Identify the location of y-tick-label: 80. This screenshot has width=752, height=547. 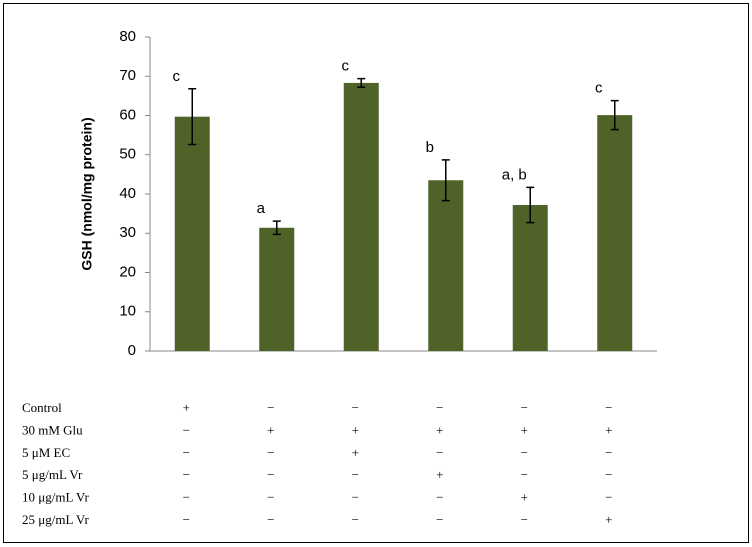
(127, 36).